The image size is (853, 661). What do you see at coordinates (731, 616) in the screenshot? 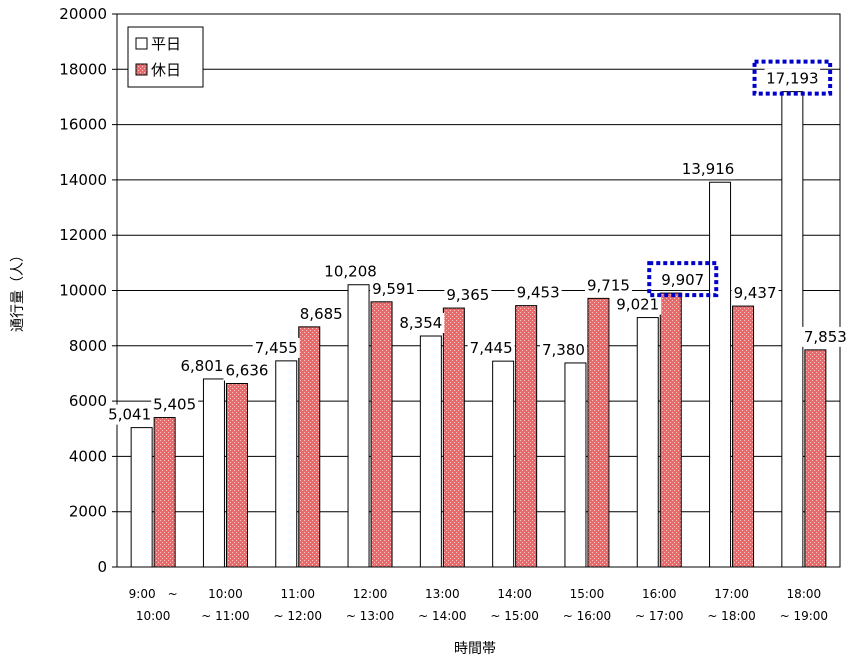
I see `x-tick-label: ~ 18:00` at bounding box center [731, 616].